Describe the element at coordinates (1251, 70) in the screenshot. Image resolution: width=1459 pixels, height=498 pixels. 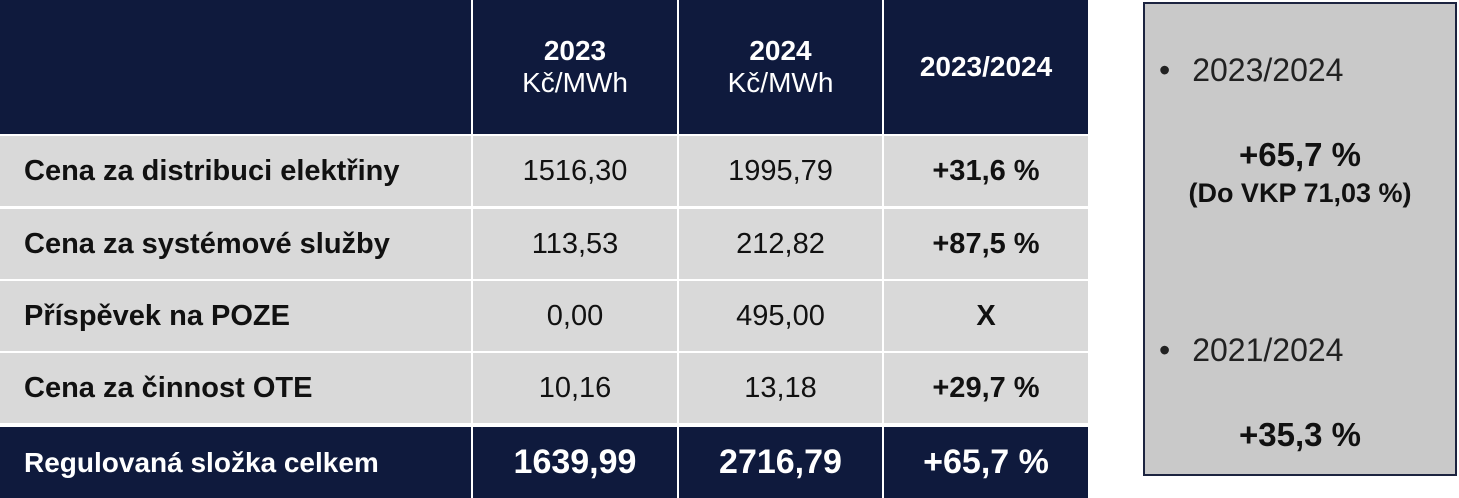
I see `summary-label: 2023/2024` at that location.